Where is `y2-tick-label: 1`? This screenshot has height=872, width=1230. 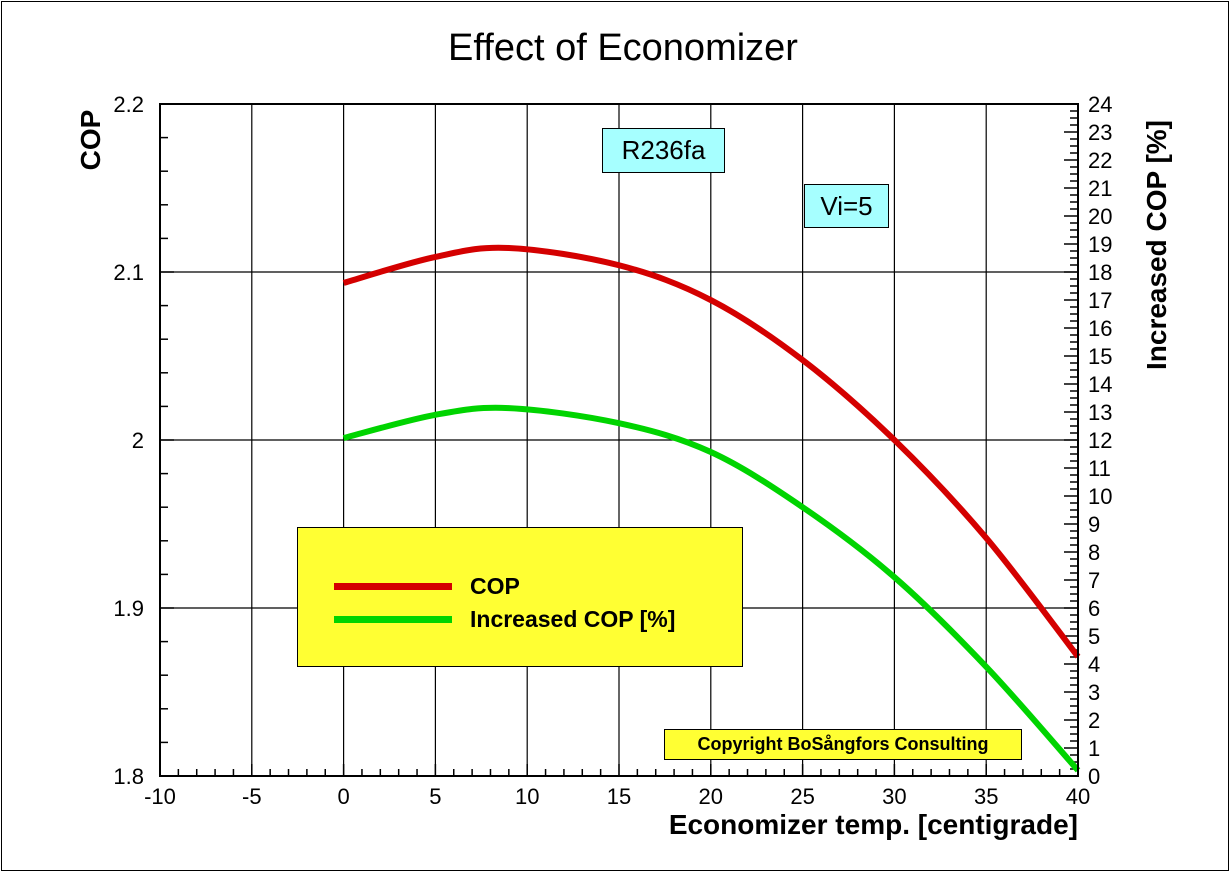
y2-tick-label: 1 is located at coordinates (1094, 748).